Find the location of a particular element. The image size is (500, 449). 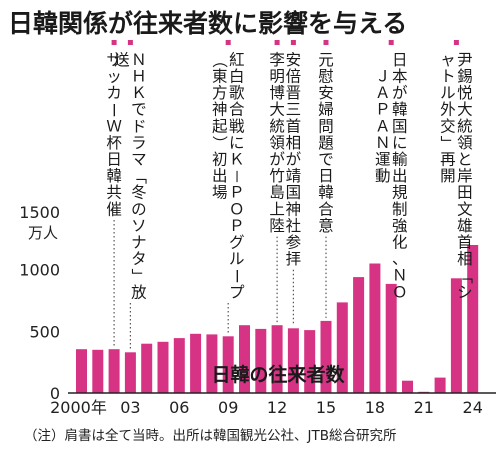

svg-text: 参 is located at coordinates (294, 243).